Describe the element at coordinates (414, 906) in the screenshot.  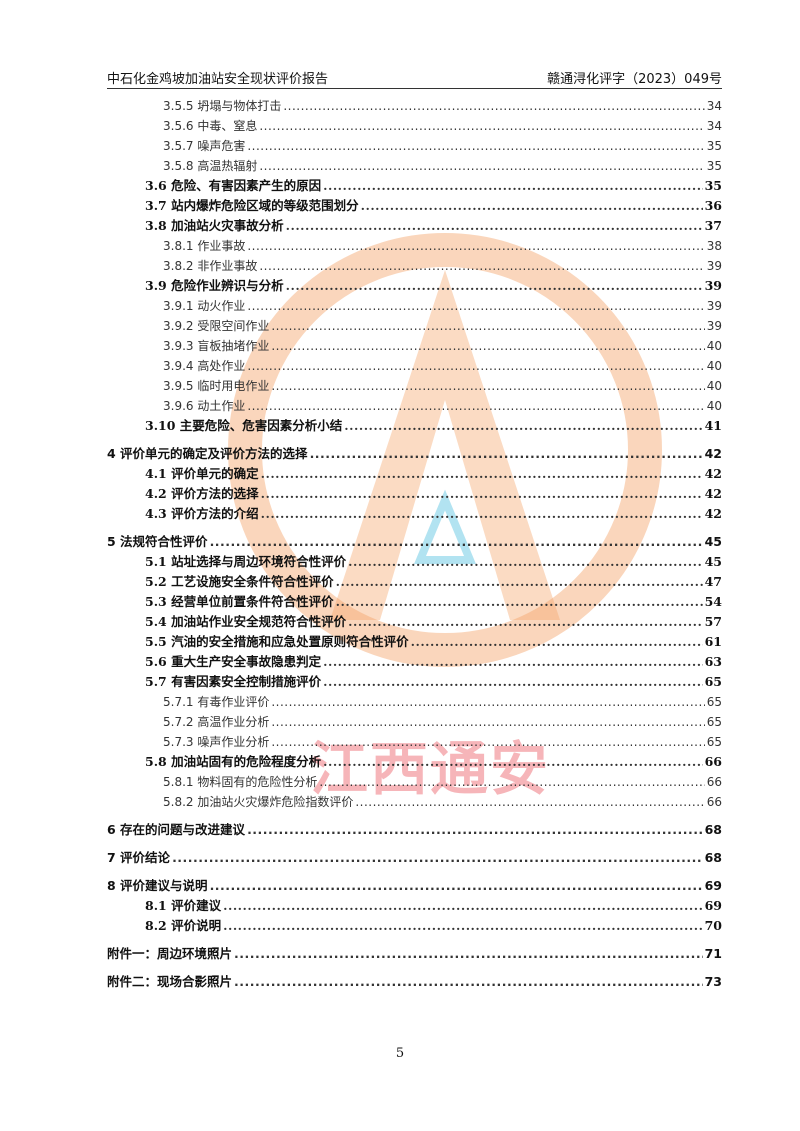
I see `toc-entry: 8.1 评价建议 69` at that location.